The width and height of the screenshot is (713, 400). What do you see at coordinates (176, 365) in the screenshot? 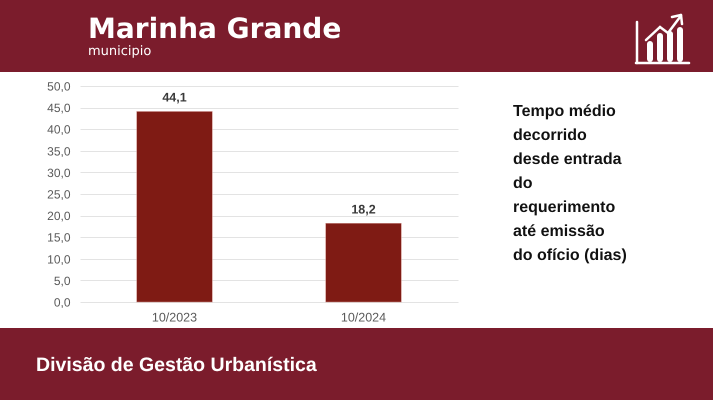
I see `text: Divisão de Gestão Urbanística` at bounding box center [176, 365].